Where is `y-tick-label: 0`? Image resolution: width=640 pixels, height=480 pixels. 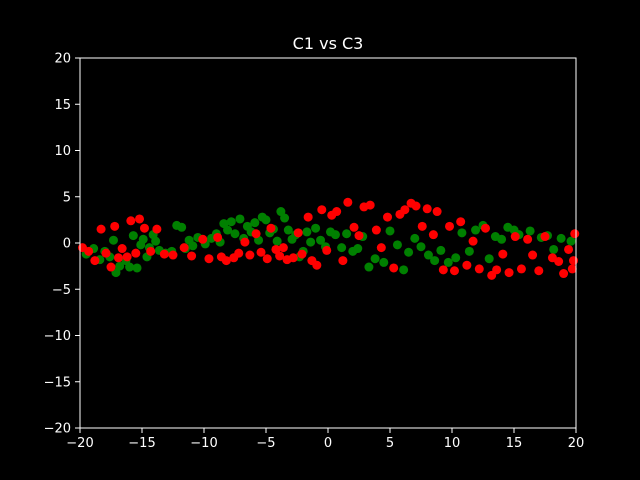 y-tick-label: 0 is located at coordinates (67, 244).